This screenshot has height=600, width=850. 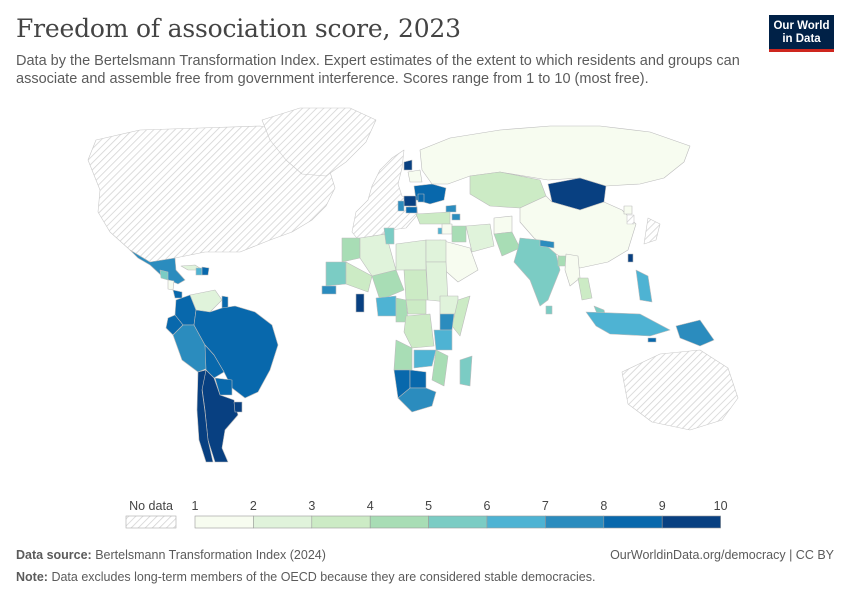 I want to click on region-lithuania, so click(x=408, y=165).